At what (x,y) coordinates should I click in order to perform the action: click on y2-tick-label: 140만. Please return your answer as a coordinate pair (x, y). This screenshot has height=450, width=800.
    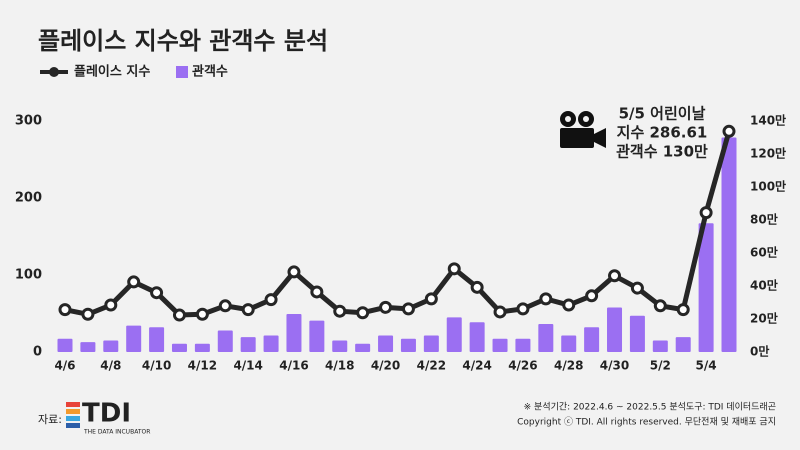
    Looking at the image, I should click on (768, 120).